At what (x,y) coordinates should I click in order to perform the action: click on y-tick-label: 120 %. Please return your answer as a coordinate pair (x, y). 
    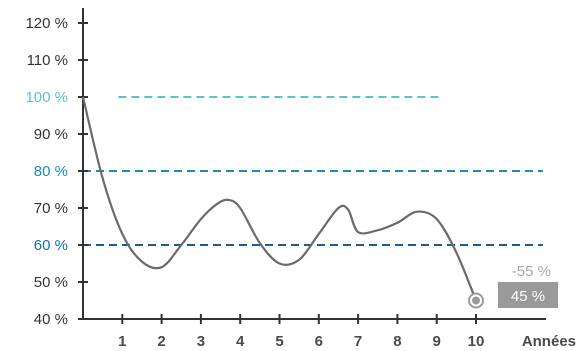
    Looking at the image, I should click on (46, 23).